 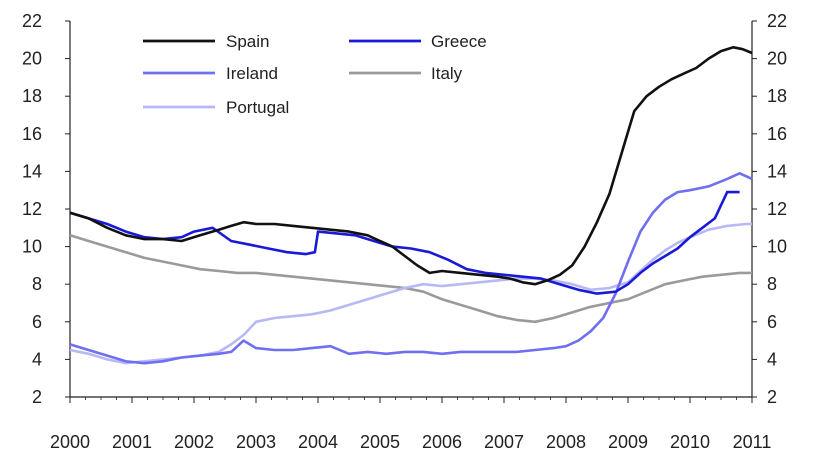 I want to click on x-tick-label: 2009, so click(x=628, y=442).